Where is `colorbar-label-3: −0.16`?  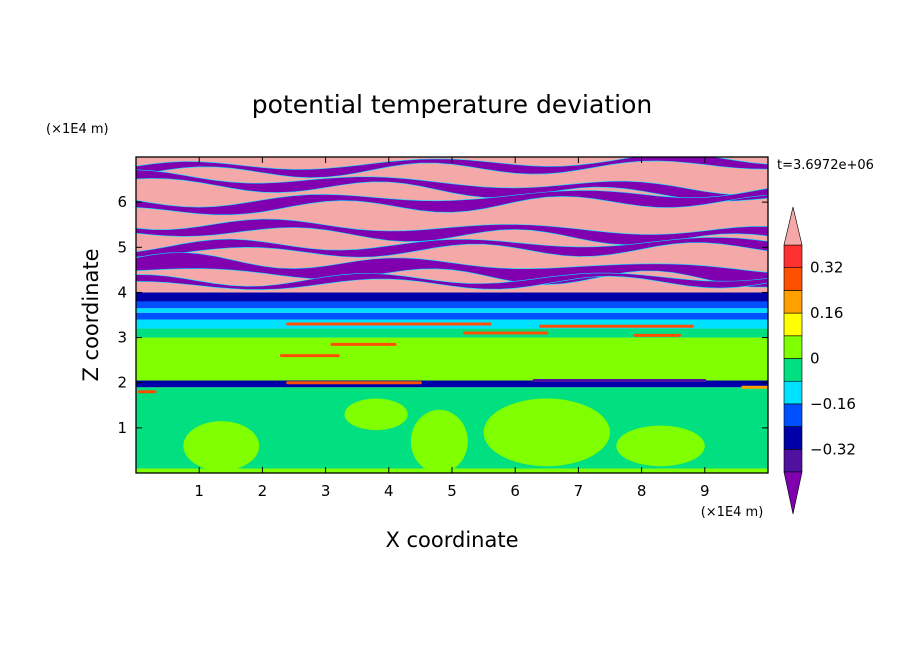 colorbar-label-3: −0.16 is located at coordinates (833, 404).